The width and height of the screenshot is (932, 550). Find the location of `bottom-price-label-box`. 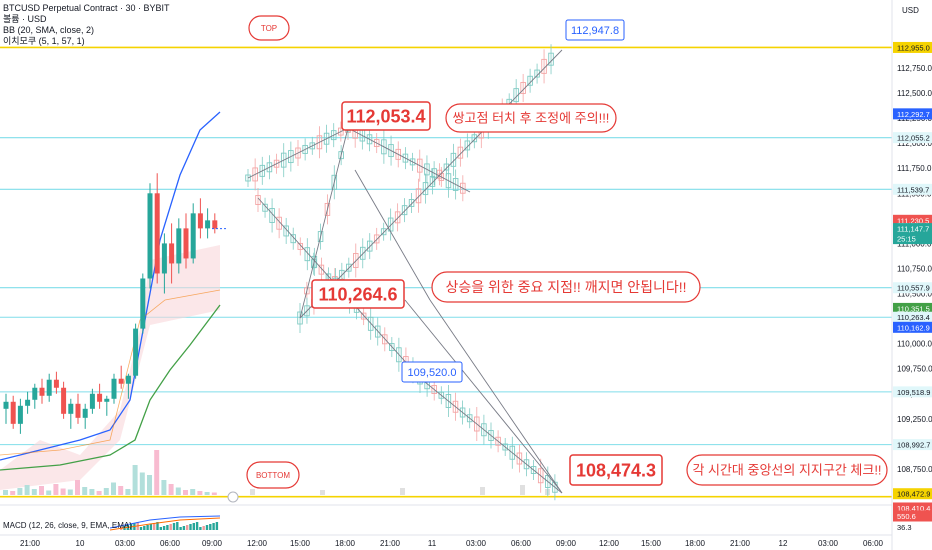

bottom-price-label-box is located at coordinates (616, 470).